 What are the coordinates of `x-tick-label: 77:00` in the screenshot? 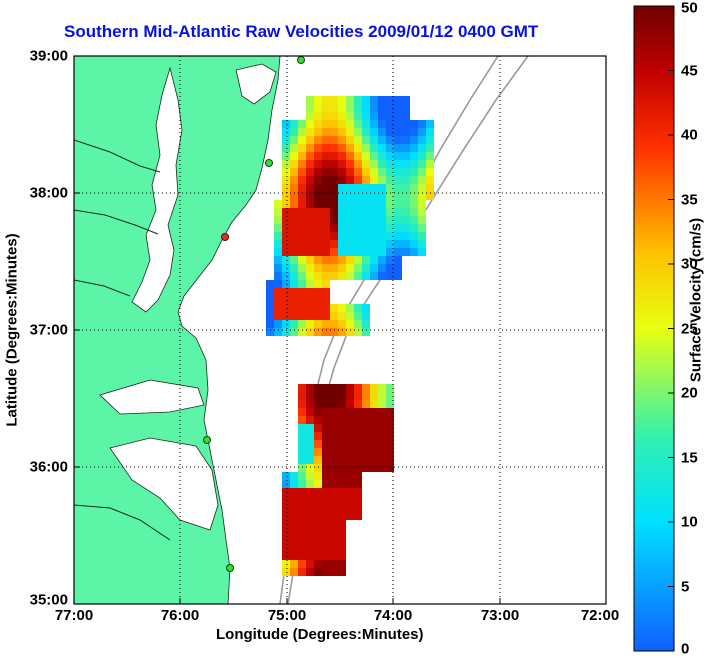 It's located at (74, 615).